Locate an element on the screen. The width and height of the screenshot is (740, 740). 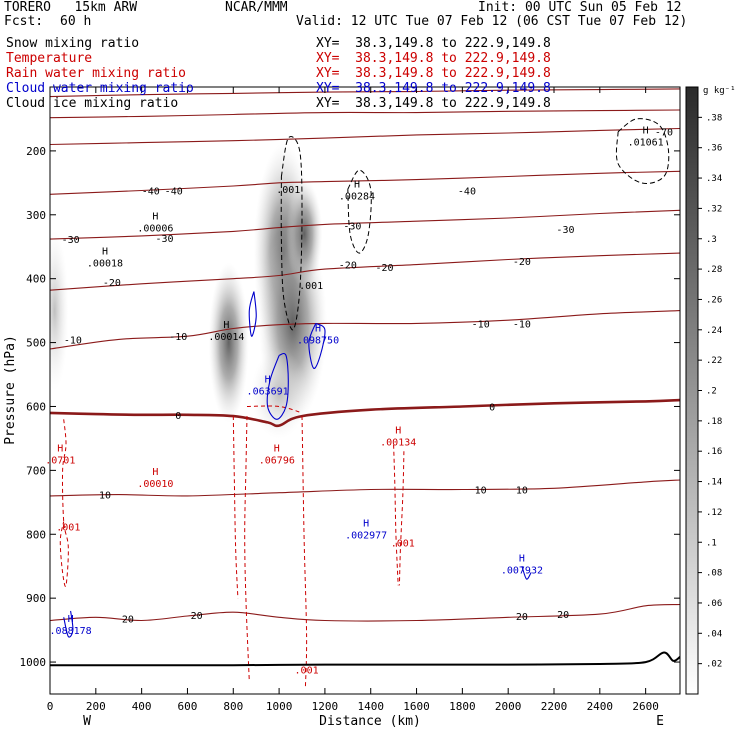
colorbar-tick-label: .12 is located at coordinates (714, 513).